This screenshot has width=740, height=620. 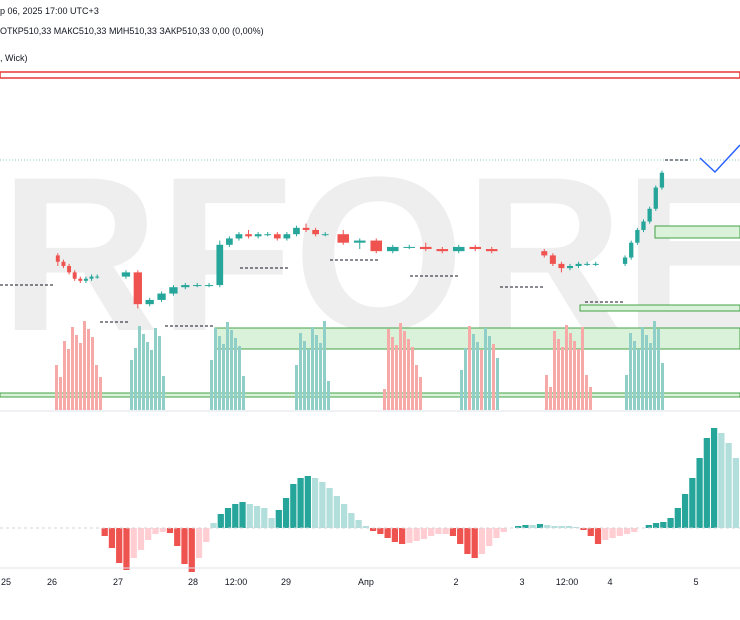 I want to click on date-readout: р 06, 2025 17:00 UTC+3, so click(x=49, y=11).